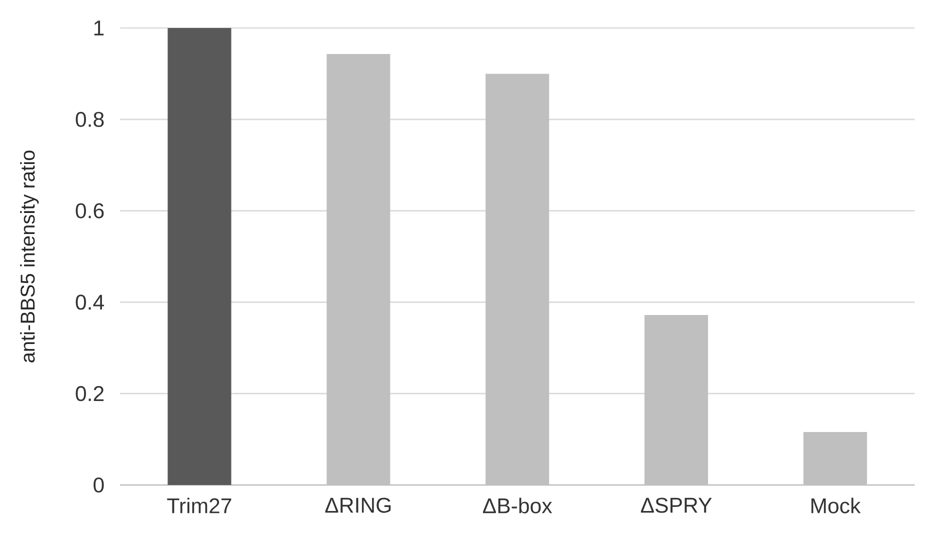  What do you see at coordinates (358, 505) in the screenshot?
I see `x-tick-label: ΔRING` at bounding box center [358, 505].